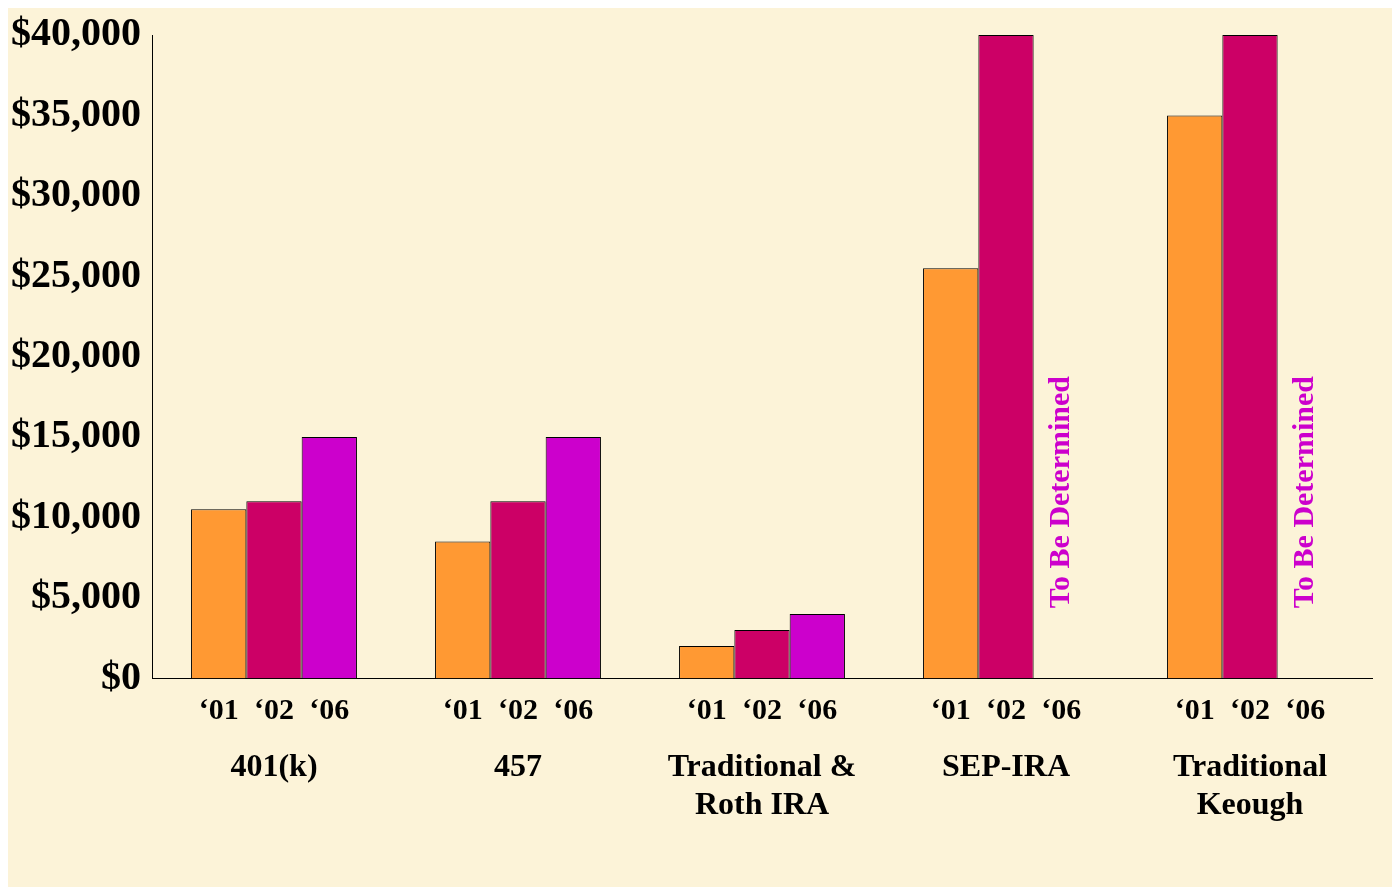 The height and width of the screenshot is (895, 1400). Describe the element at coordinates (76, 193) in the screenshot. I see `y-tick-label: $30,000` at that location.